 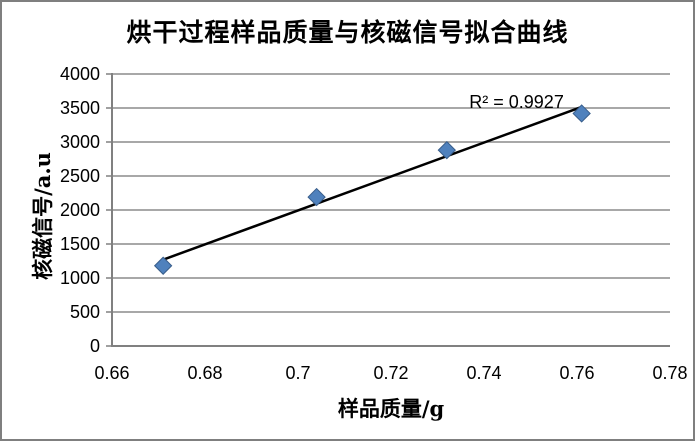 I want to click on x-tick-label: 0.72, so click(x=390, y=373).